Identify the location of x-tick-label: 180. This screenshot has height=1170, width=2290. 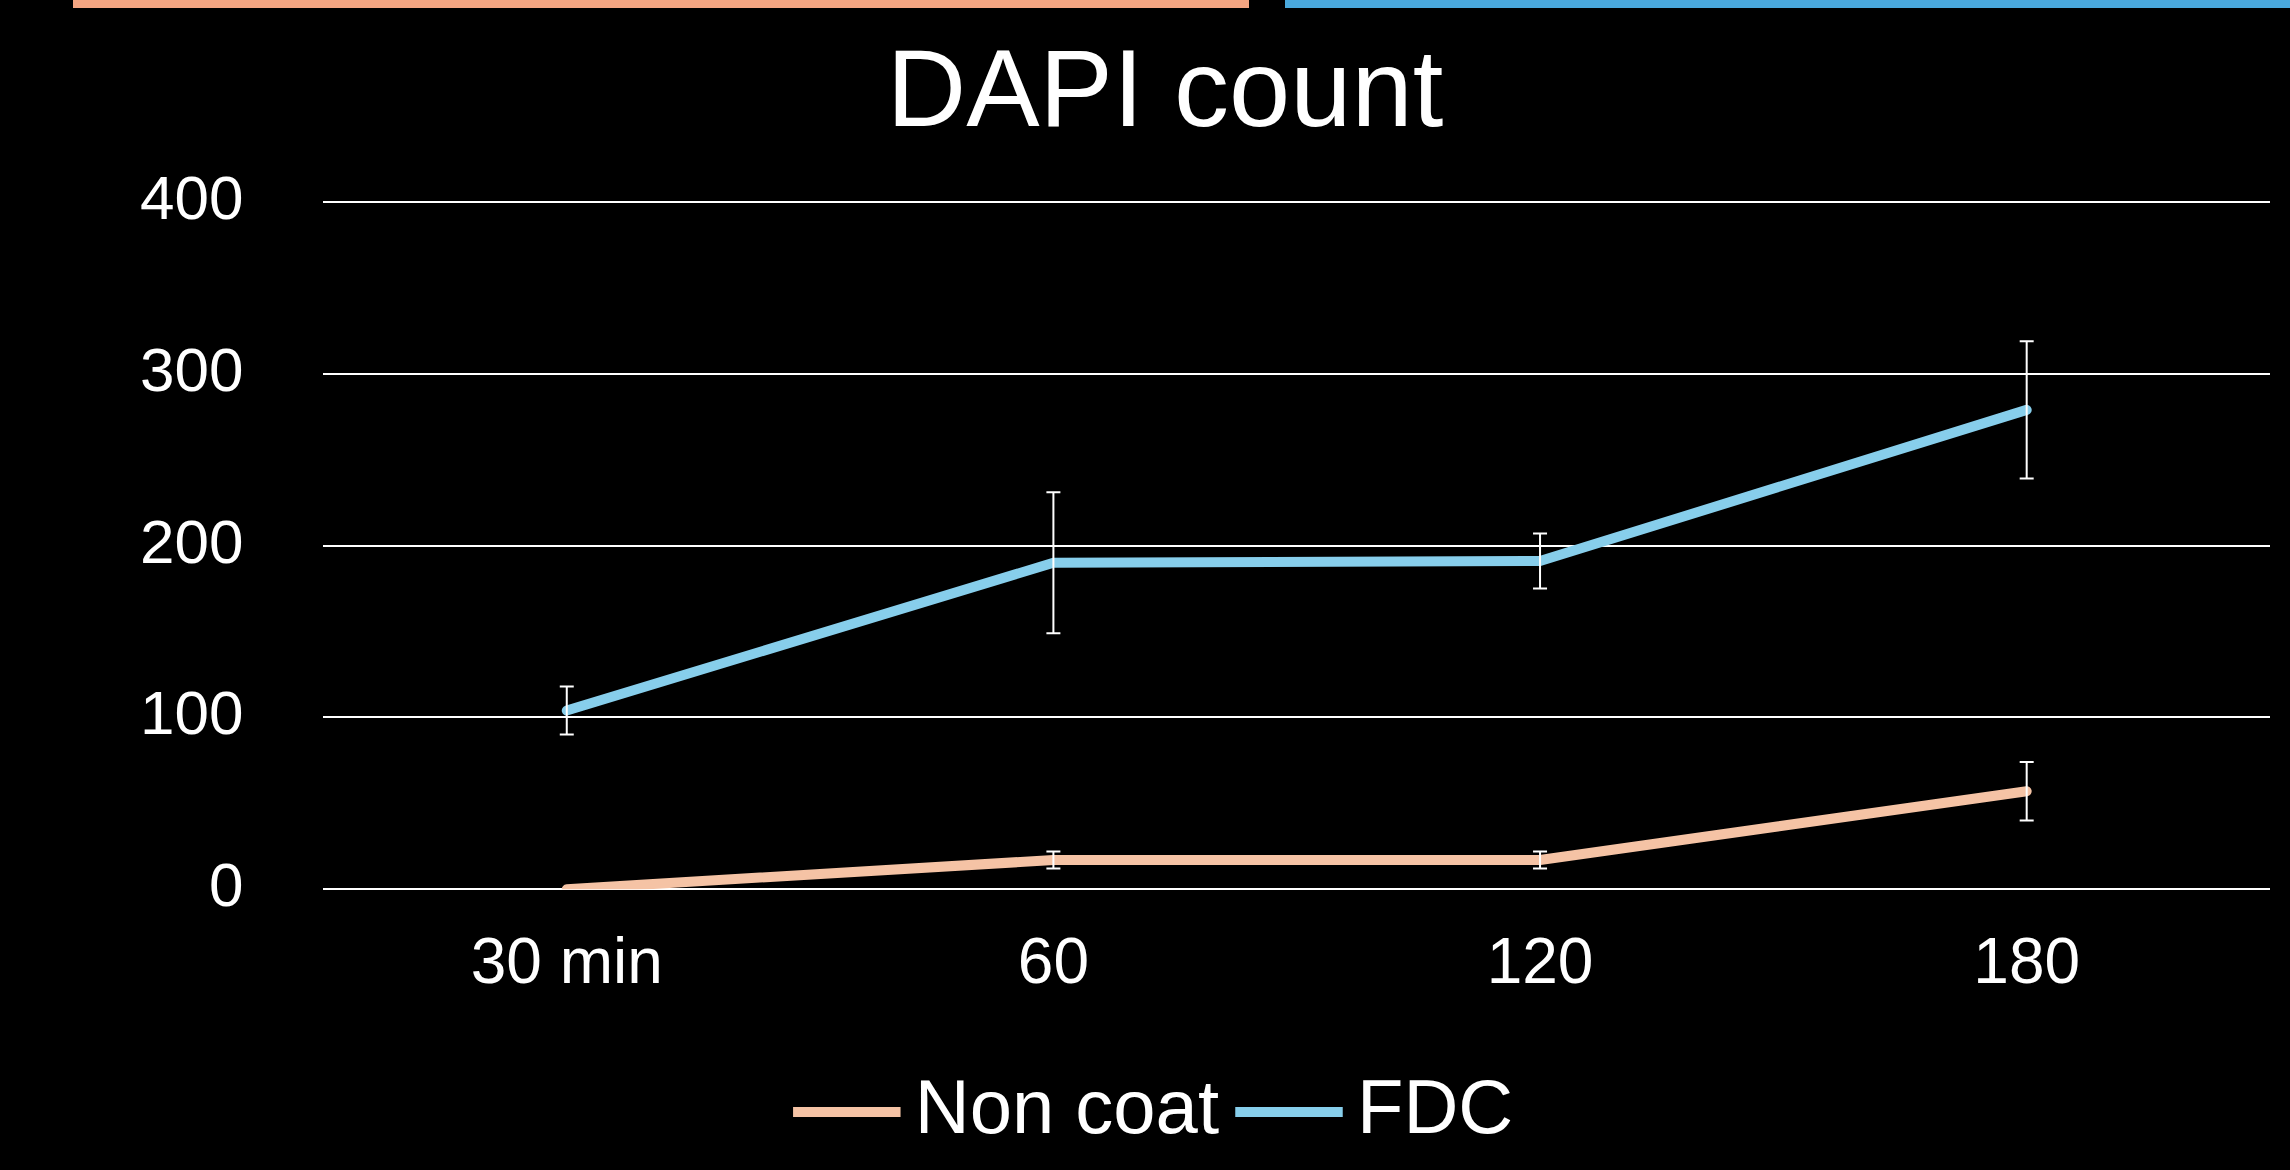
(2027, 961).